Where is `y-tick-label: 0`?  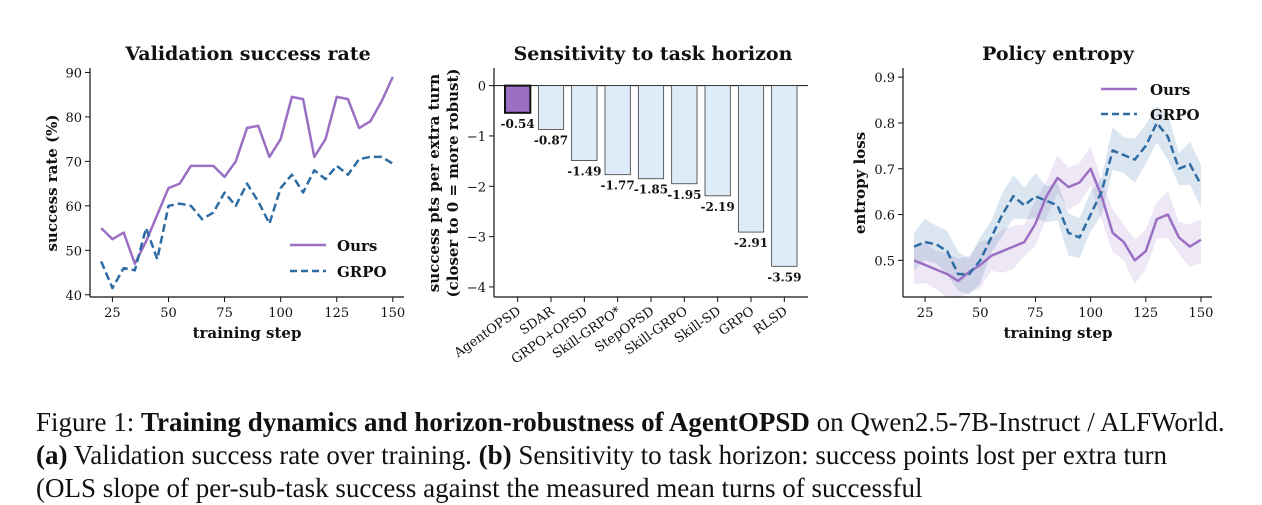 y-tick-label: 0 is located at coordinates (482, 87).